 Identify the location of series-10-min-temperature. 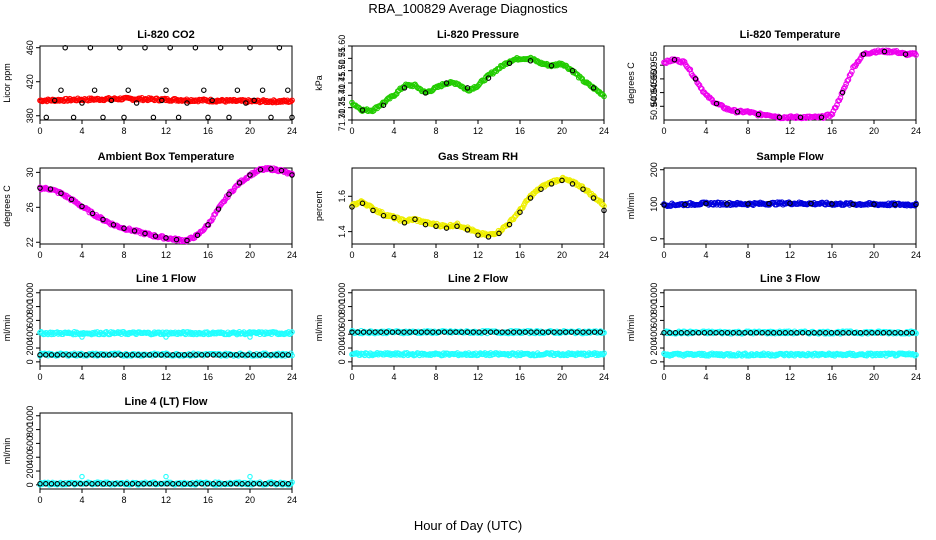
(790, 84).